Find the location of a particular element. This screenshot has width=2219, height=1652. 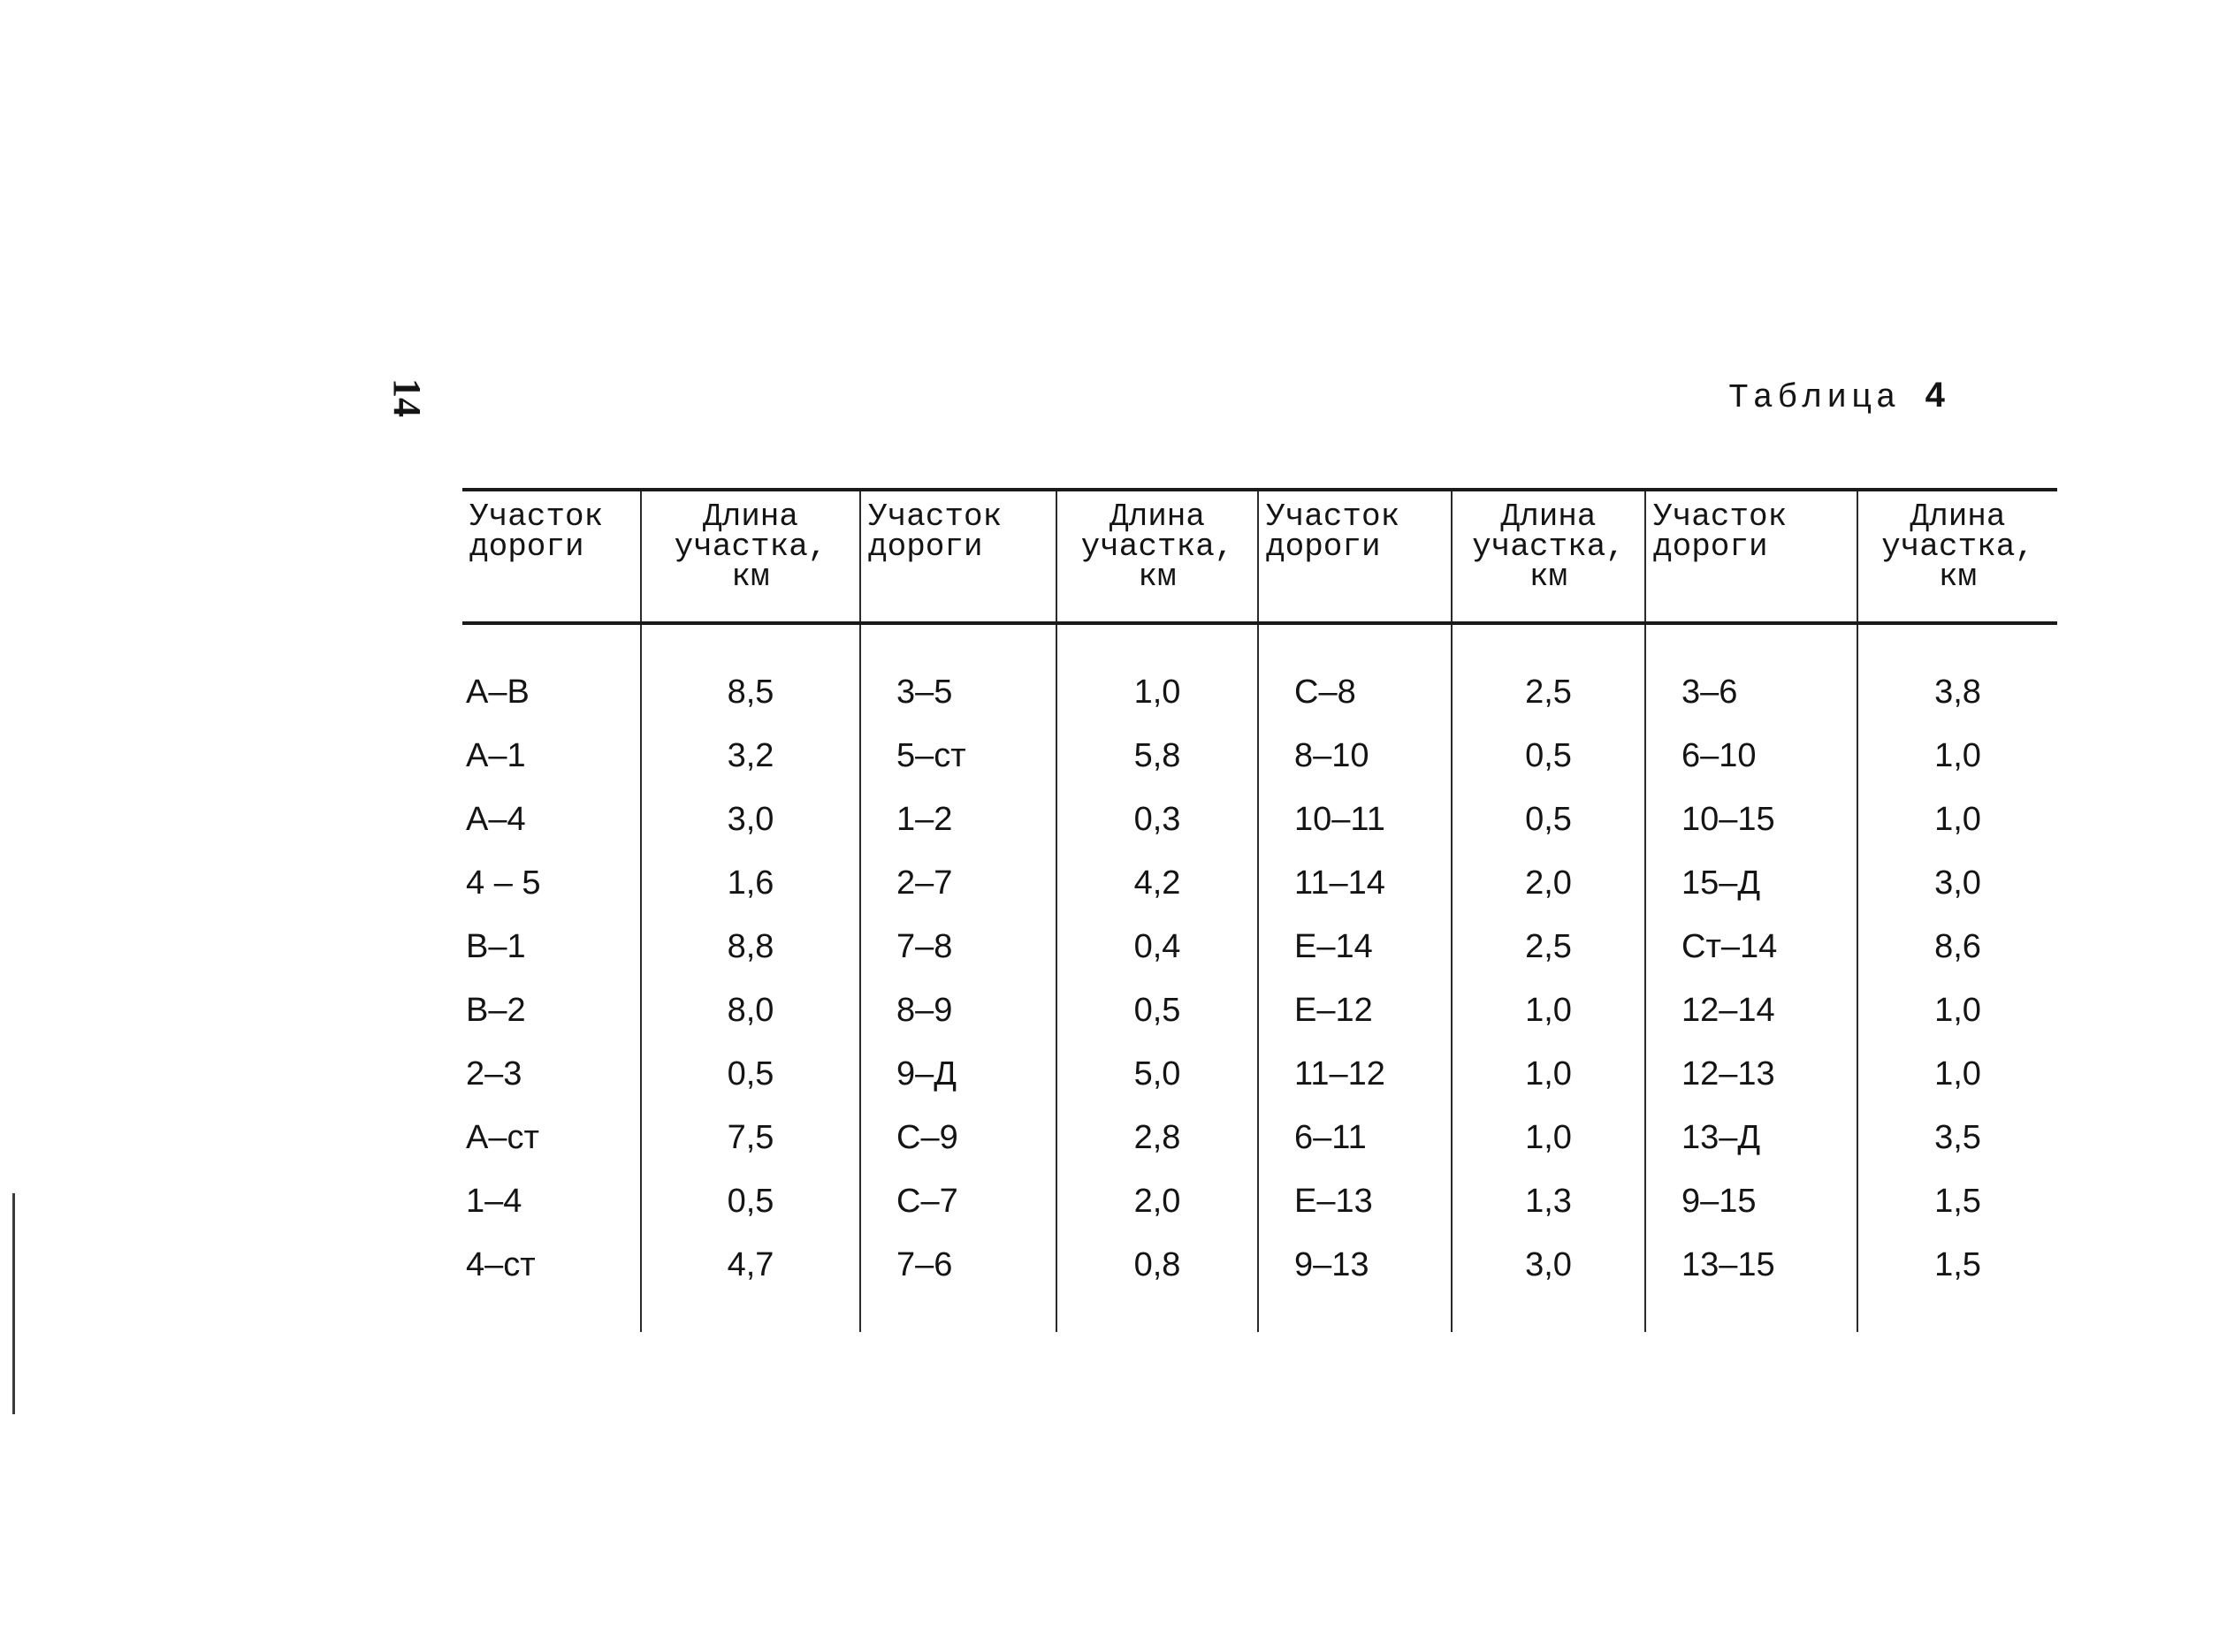

road-segment-cell: 4–ст is located at coordinates (501, 1264).